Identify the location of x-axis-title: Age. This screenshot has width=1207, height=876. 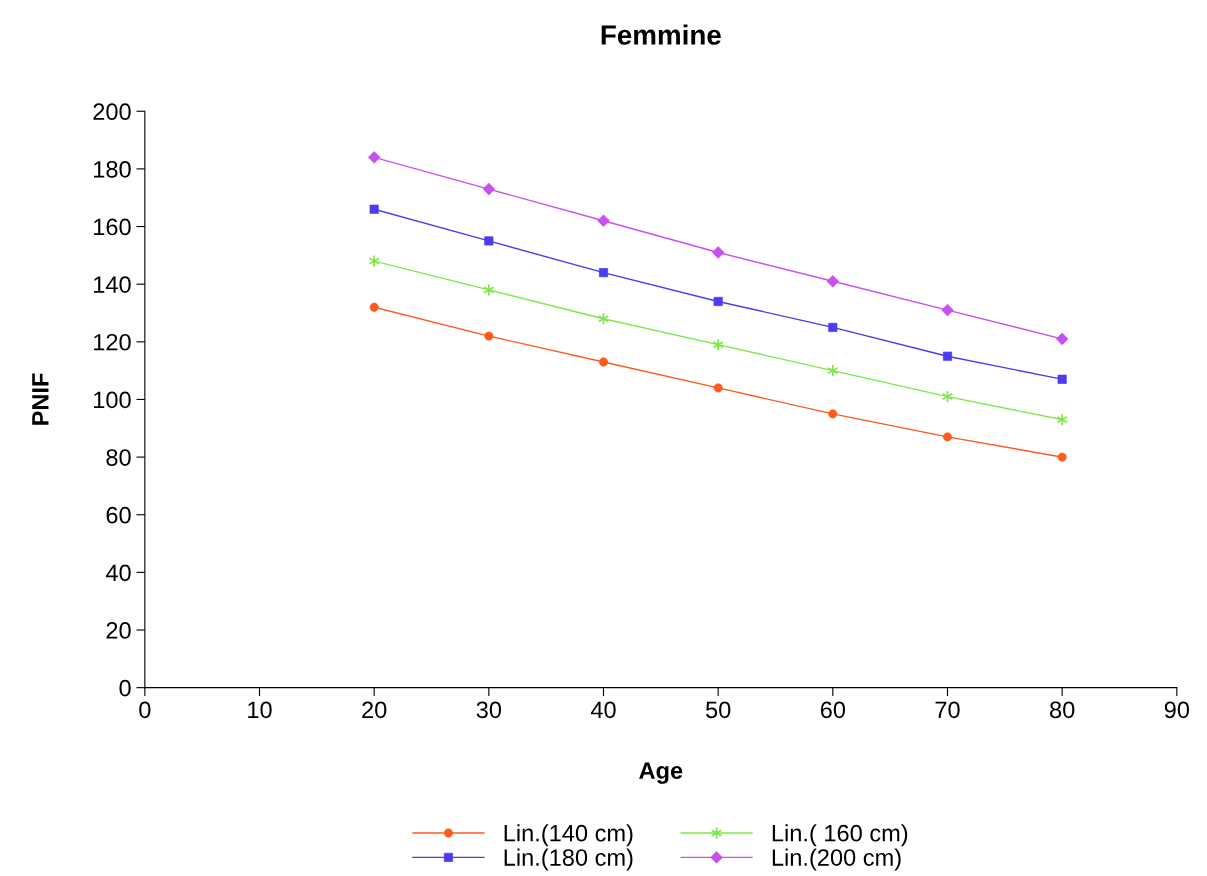
(661, 773).